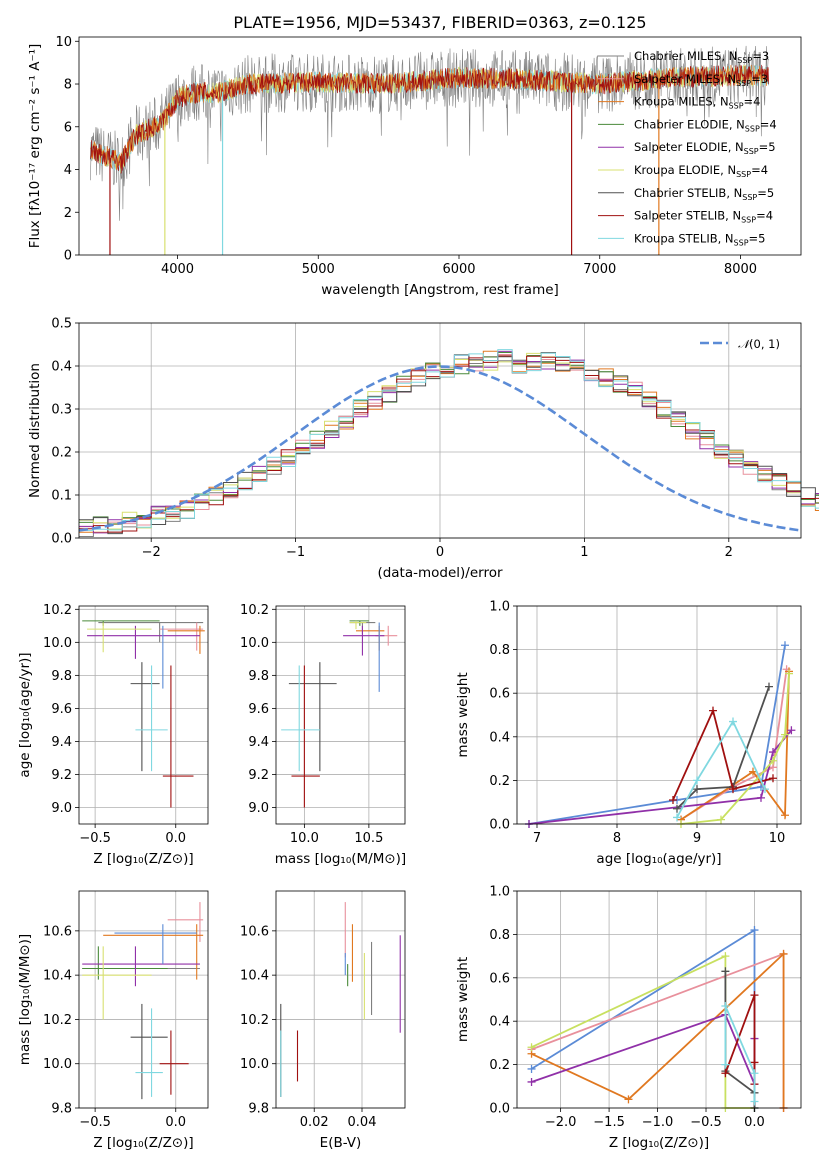  I want to click on x-tick-label: 7000, so click(599, 269).